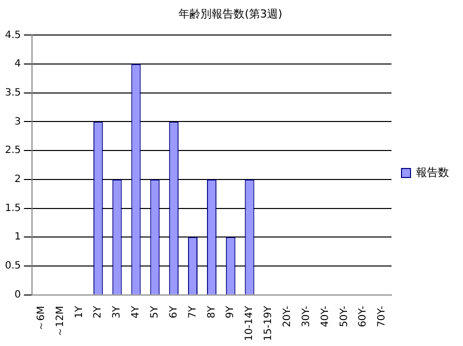  I want to click on y-tick-label: 3.5, so click(12, 92).